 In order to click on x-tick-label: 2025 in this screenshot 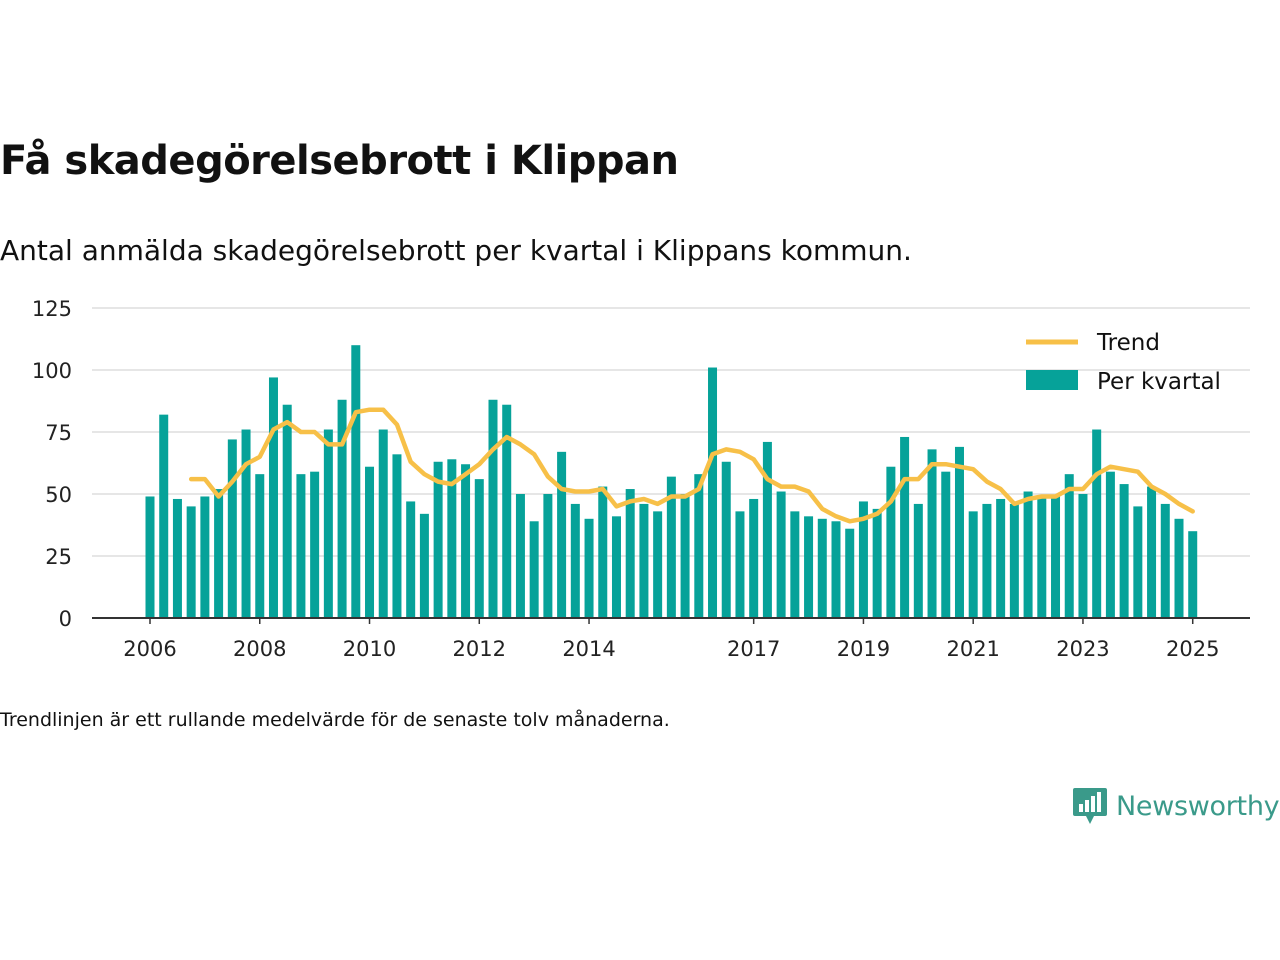, I will do `click(1192, 649)`.